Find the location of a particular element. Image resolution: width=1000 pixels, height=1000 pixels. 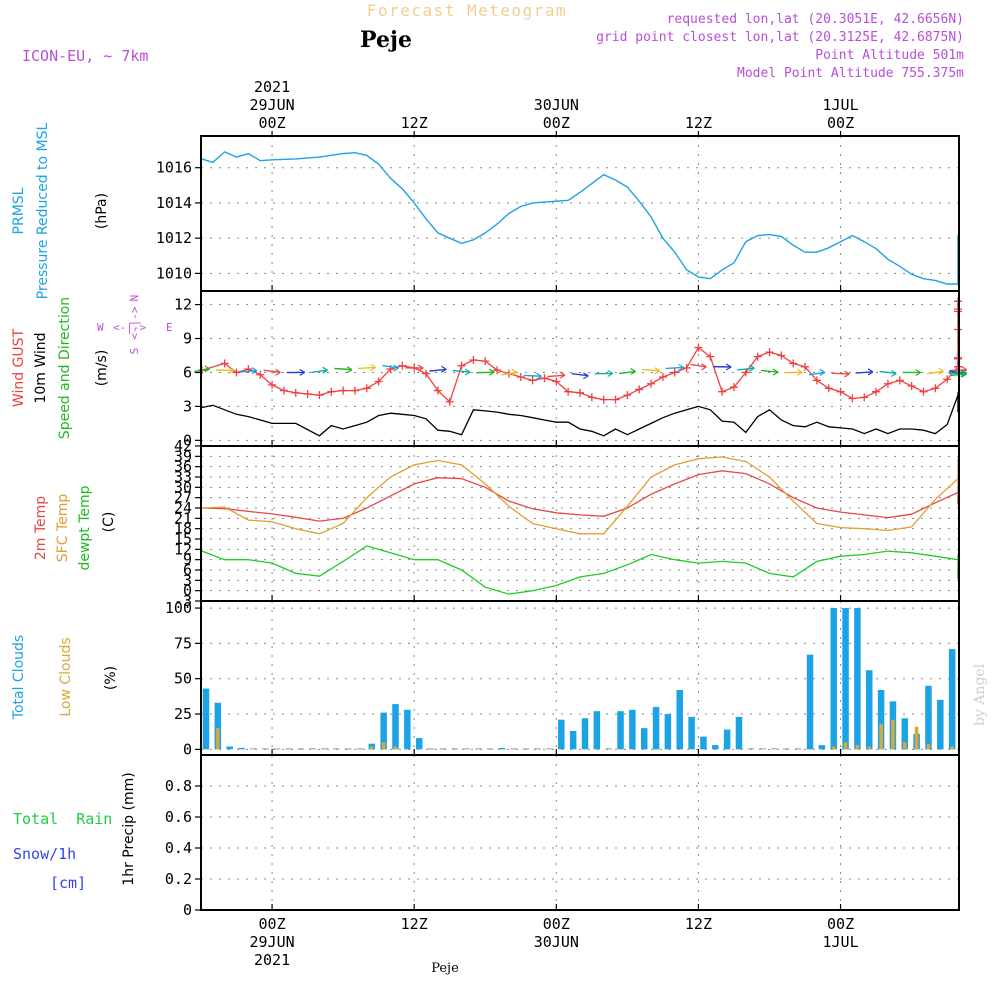

wind-compass: N W <-|-> E <-|-> S is located at coordinates (135, 325).